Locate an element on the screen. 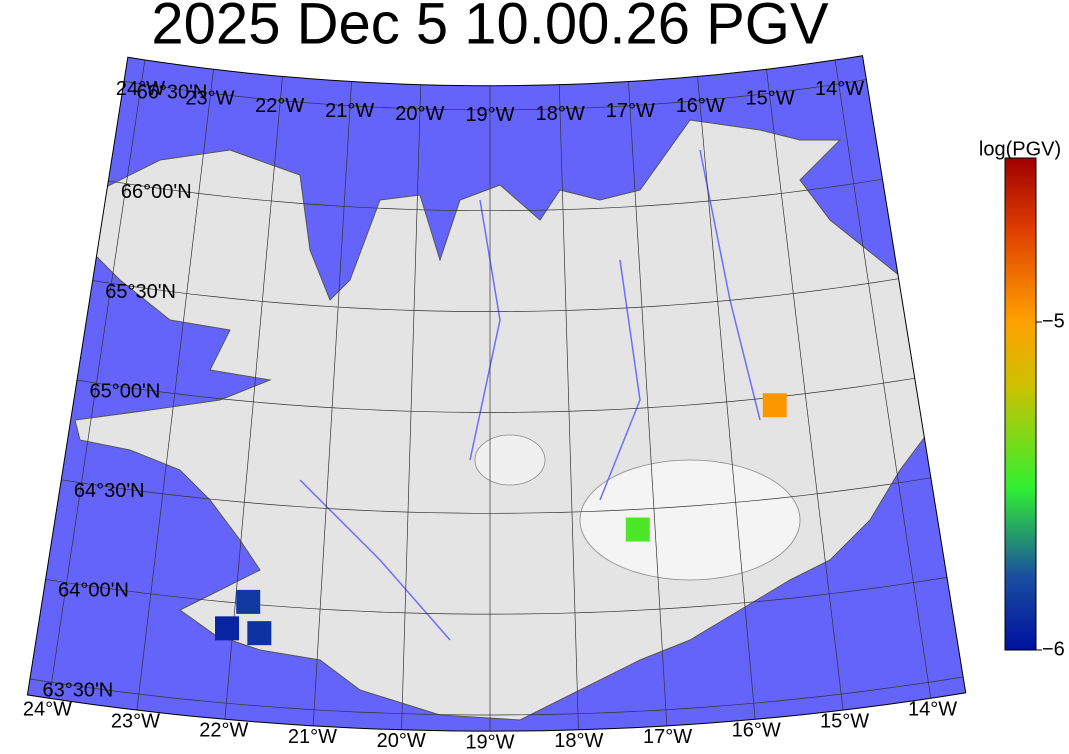 The image size is (1069, 754). lon-label-bottom: 22°W is located at coordinates (223, 731).